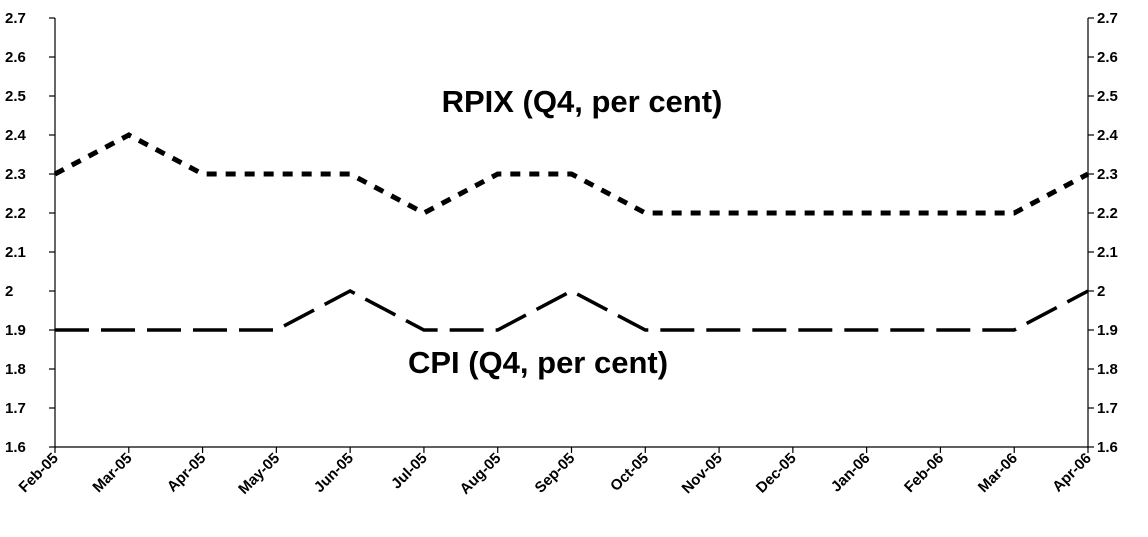  I want to click on y-tick-label-left: 2.3, so click(15, 174).